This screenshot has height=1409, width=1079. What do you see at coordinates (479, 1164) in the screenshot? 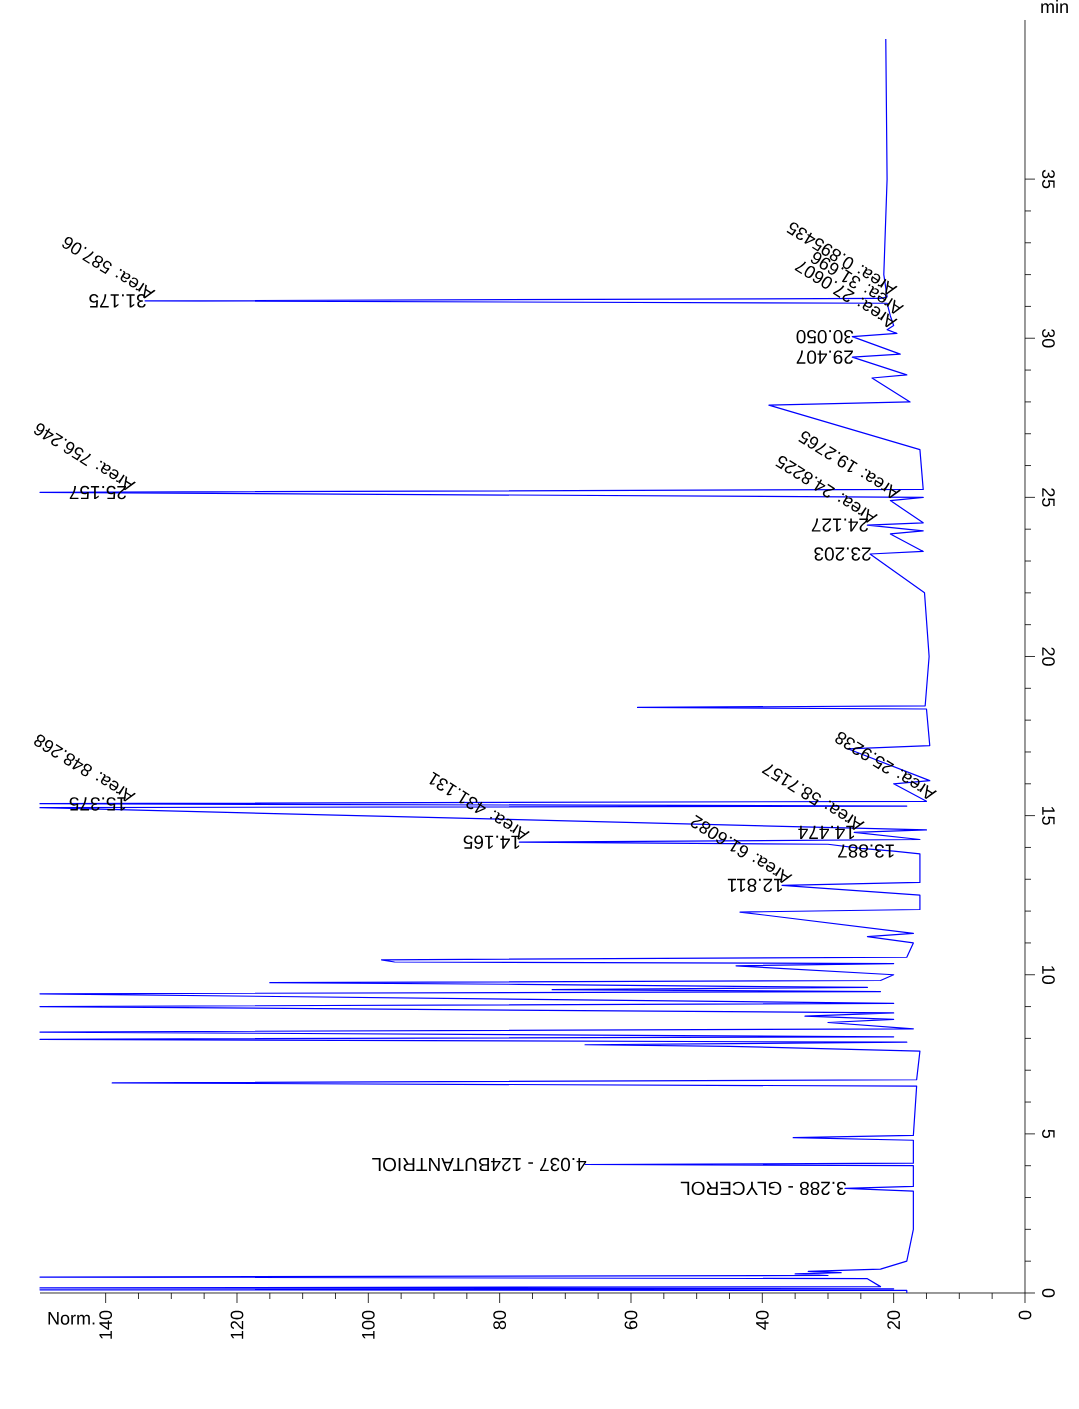
I see `annotation: 4.037 - 124BUTANTRIOL` at bounding box center [479, 1164].